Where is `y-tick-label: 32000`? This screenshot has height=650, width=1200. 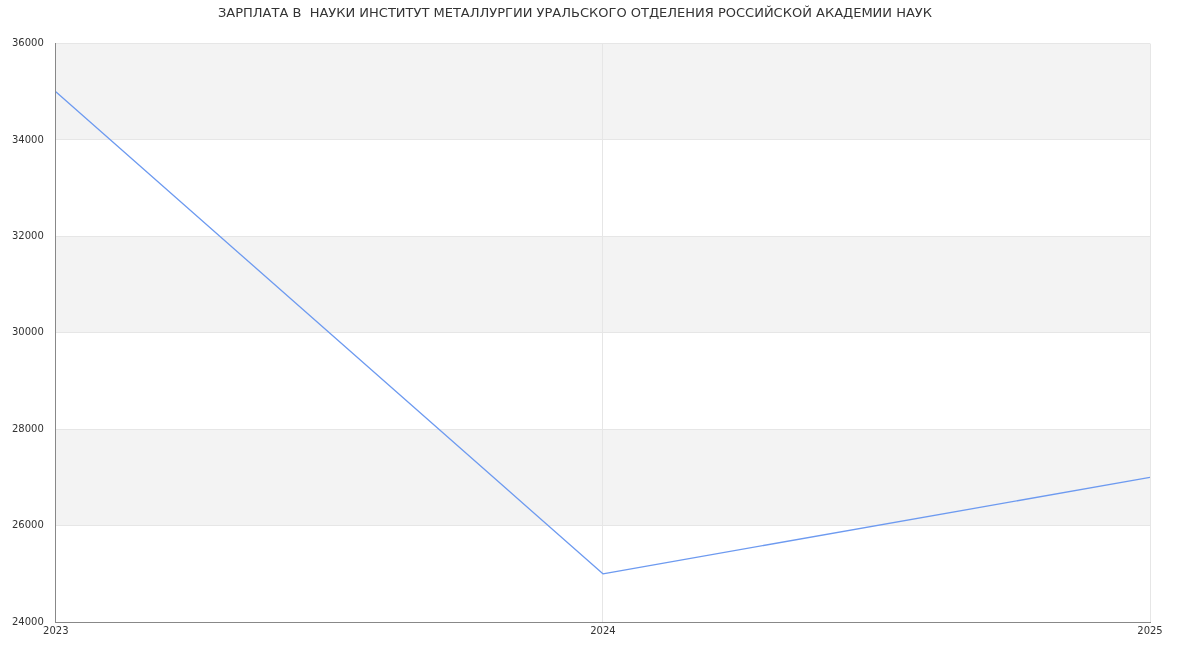
y-tick-label: 32000 is located at coordinates (28, 235).